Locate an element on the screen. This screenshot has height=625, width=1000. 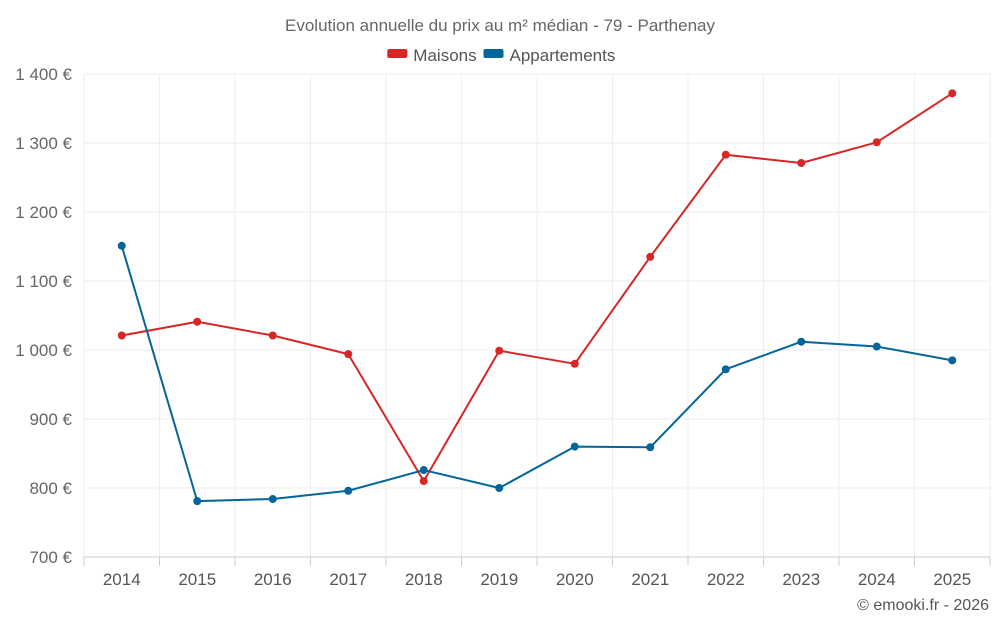
x-tick-label: 2018 is located at coordinates (424, 579).